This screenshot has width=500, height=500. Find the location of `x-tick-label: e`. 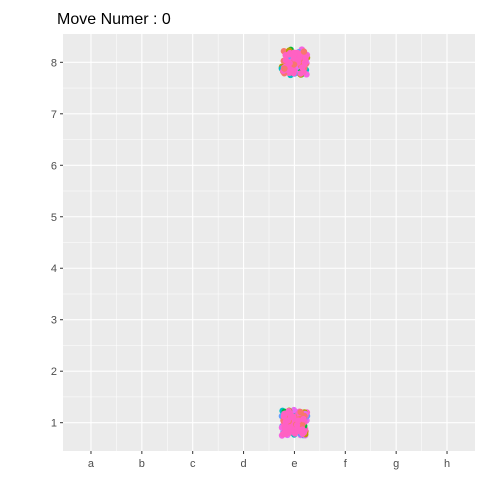

x-tick-label: e is located at coordinates (294, 464).